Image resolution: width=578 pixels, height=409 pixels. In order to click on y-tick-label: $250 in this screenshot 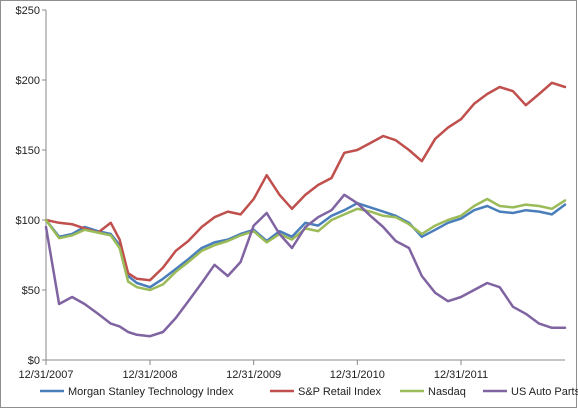, I will do `click(28, 11)`.